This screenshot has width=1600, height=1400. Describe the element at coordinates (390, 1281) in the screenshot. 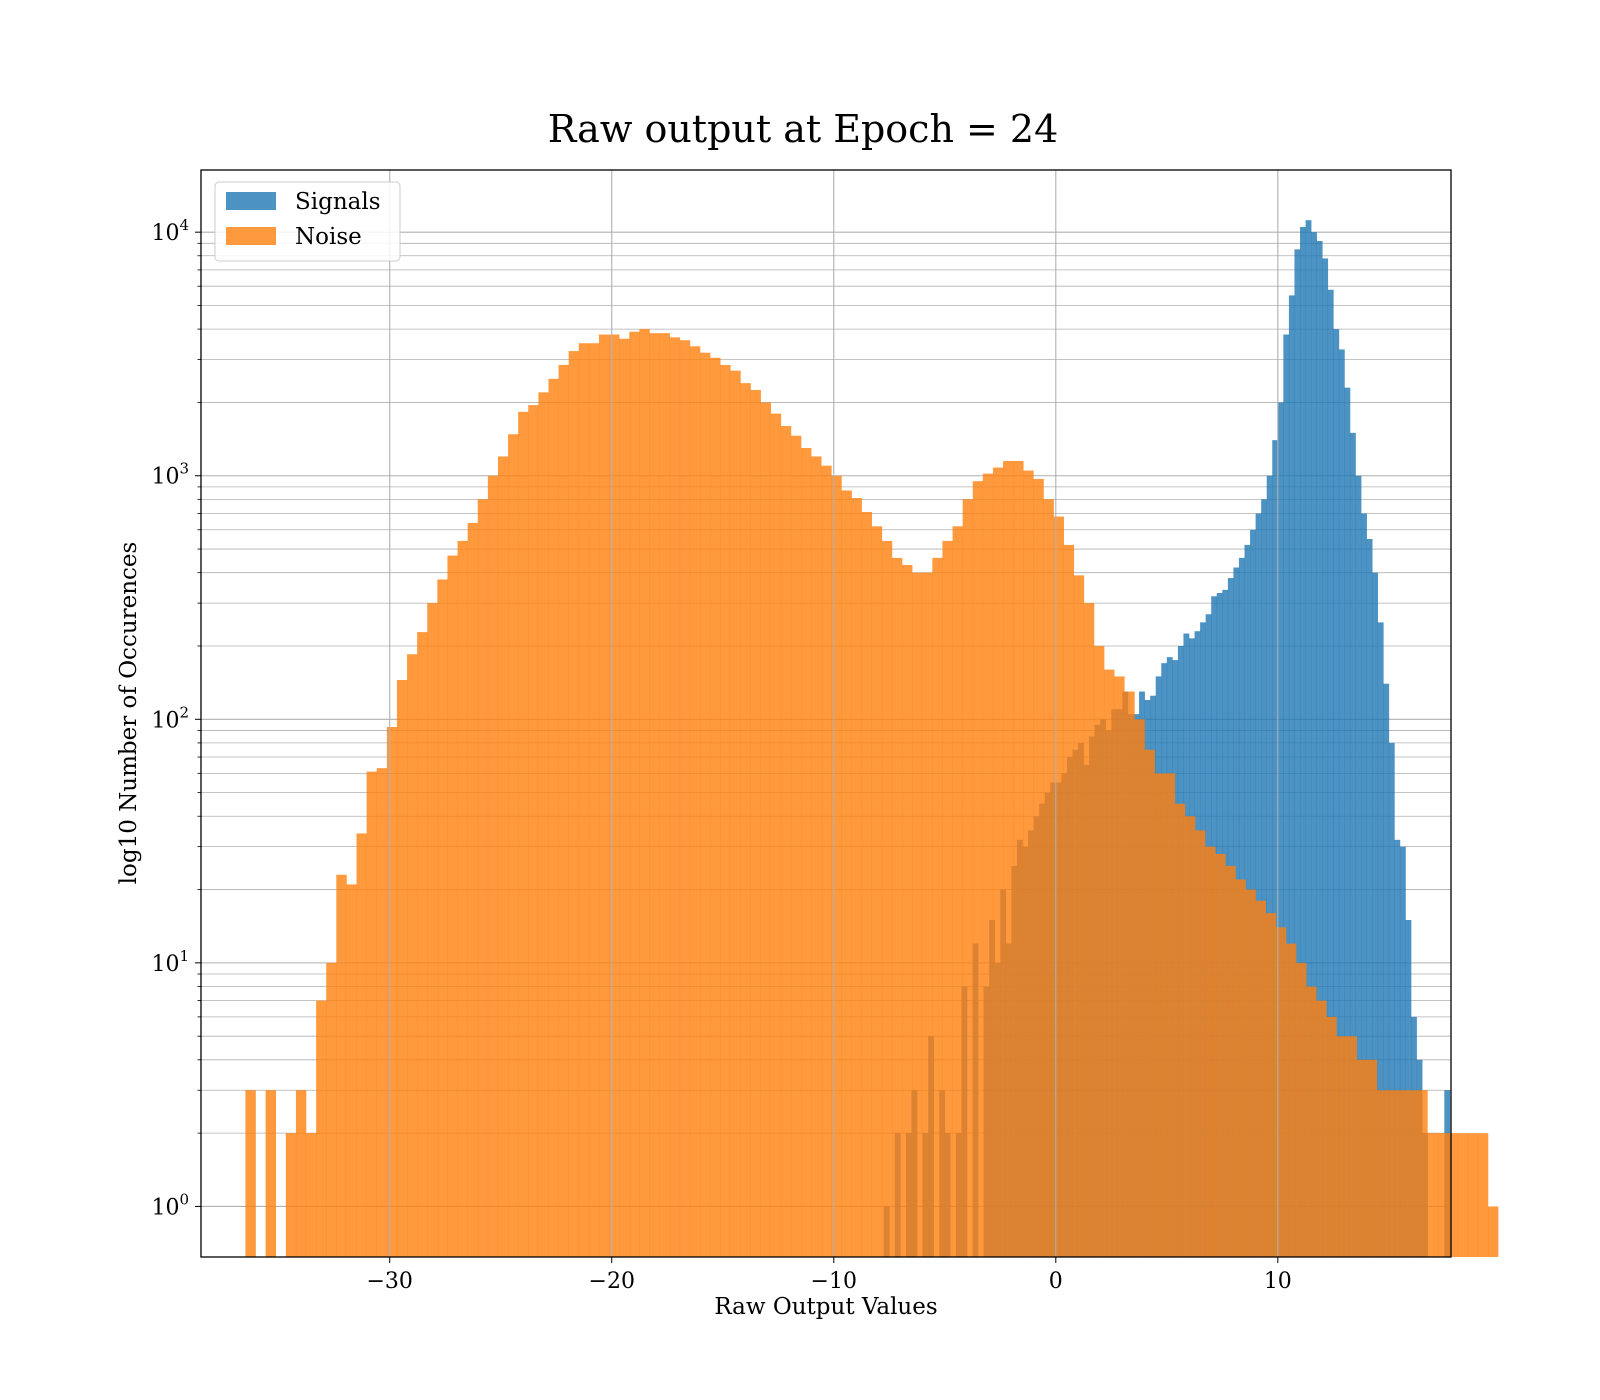

I see `x-tick-label: −30` at that location.